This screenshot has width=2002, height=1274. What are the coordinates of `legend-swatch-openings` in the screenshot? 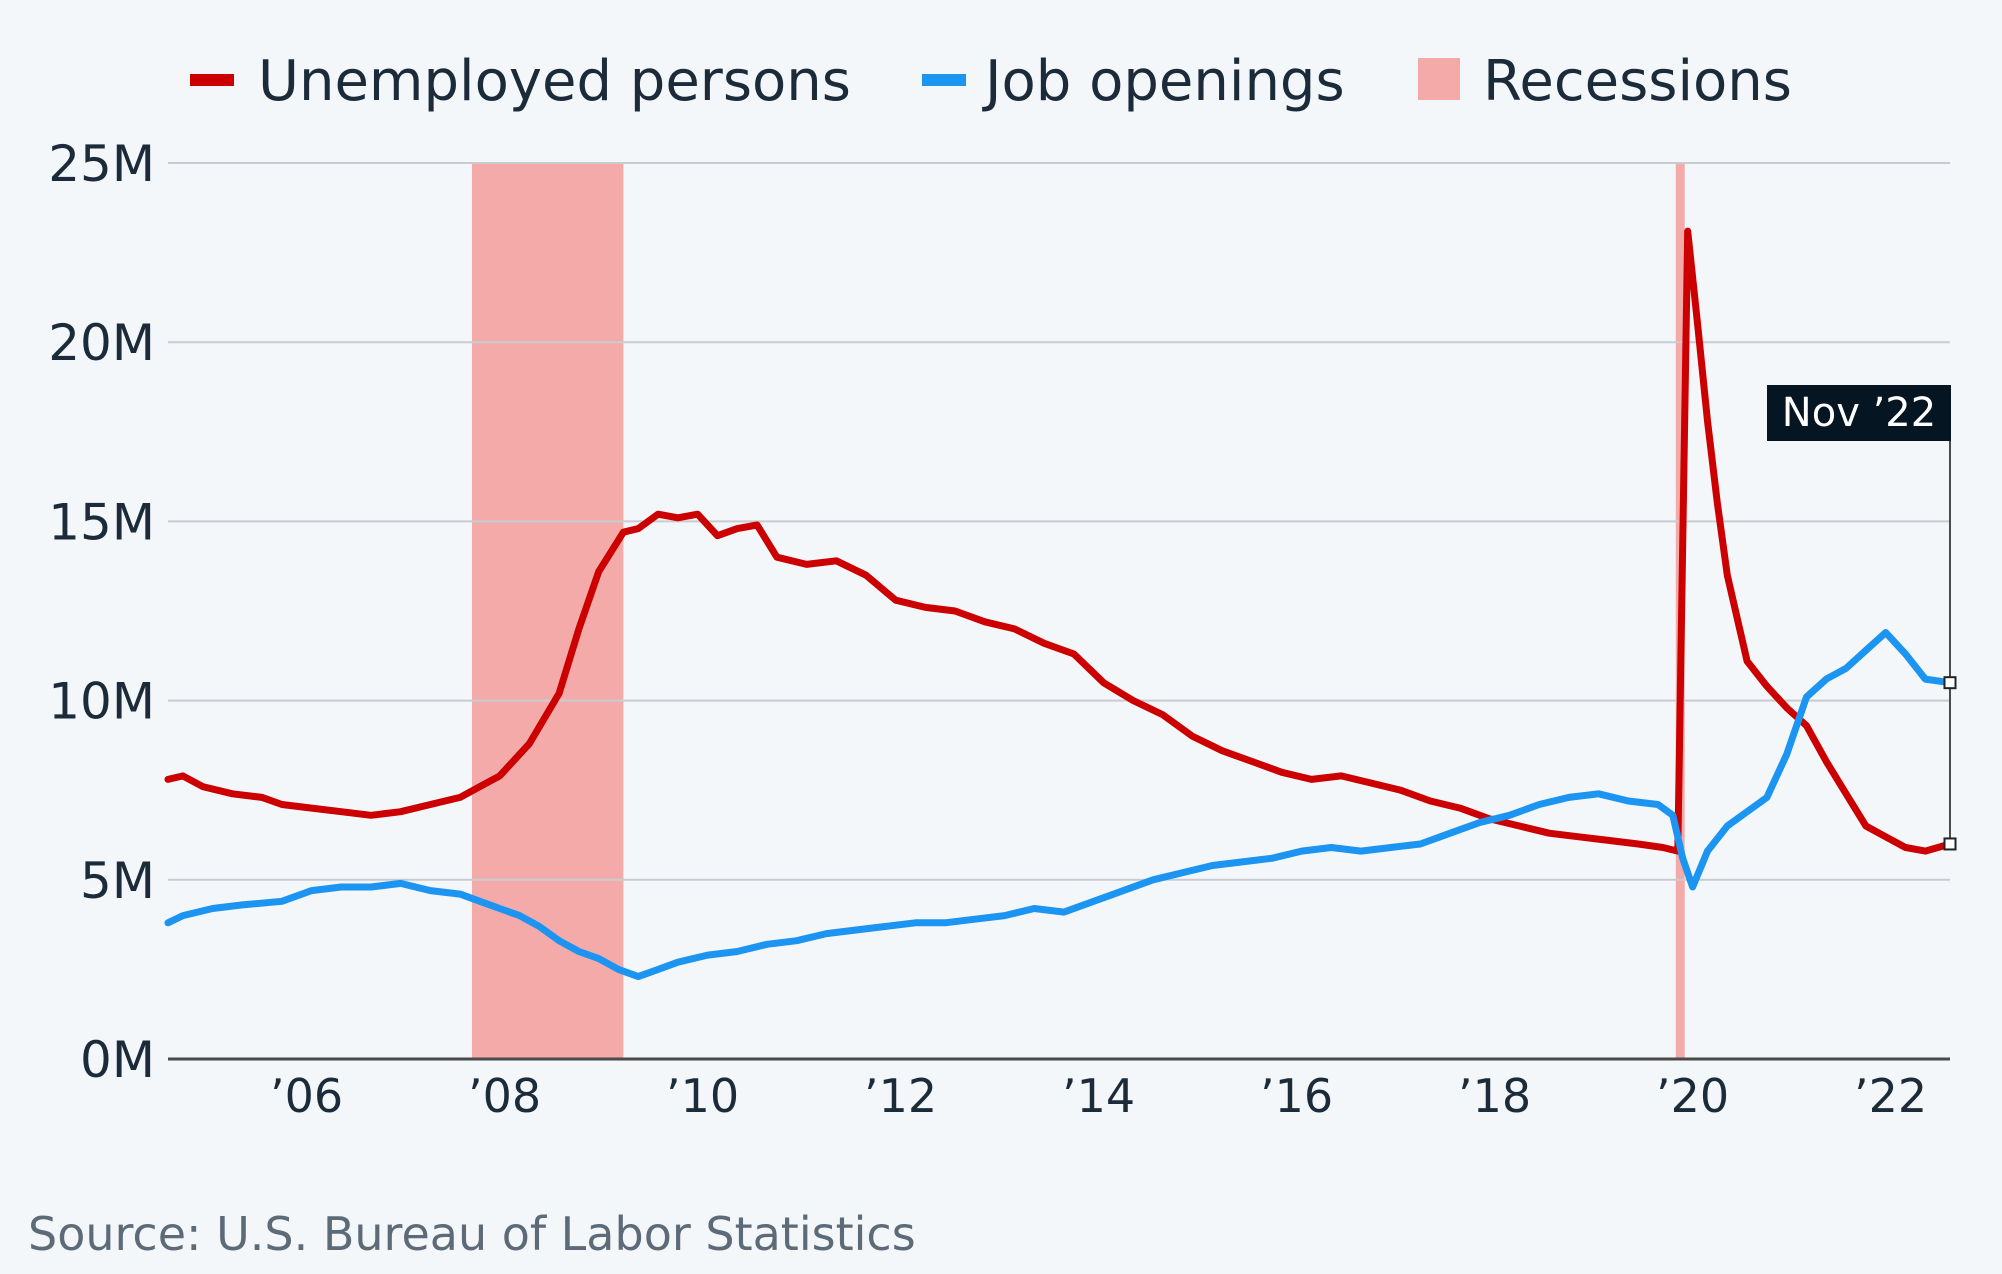 It's located at (944, 80).